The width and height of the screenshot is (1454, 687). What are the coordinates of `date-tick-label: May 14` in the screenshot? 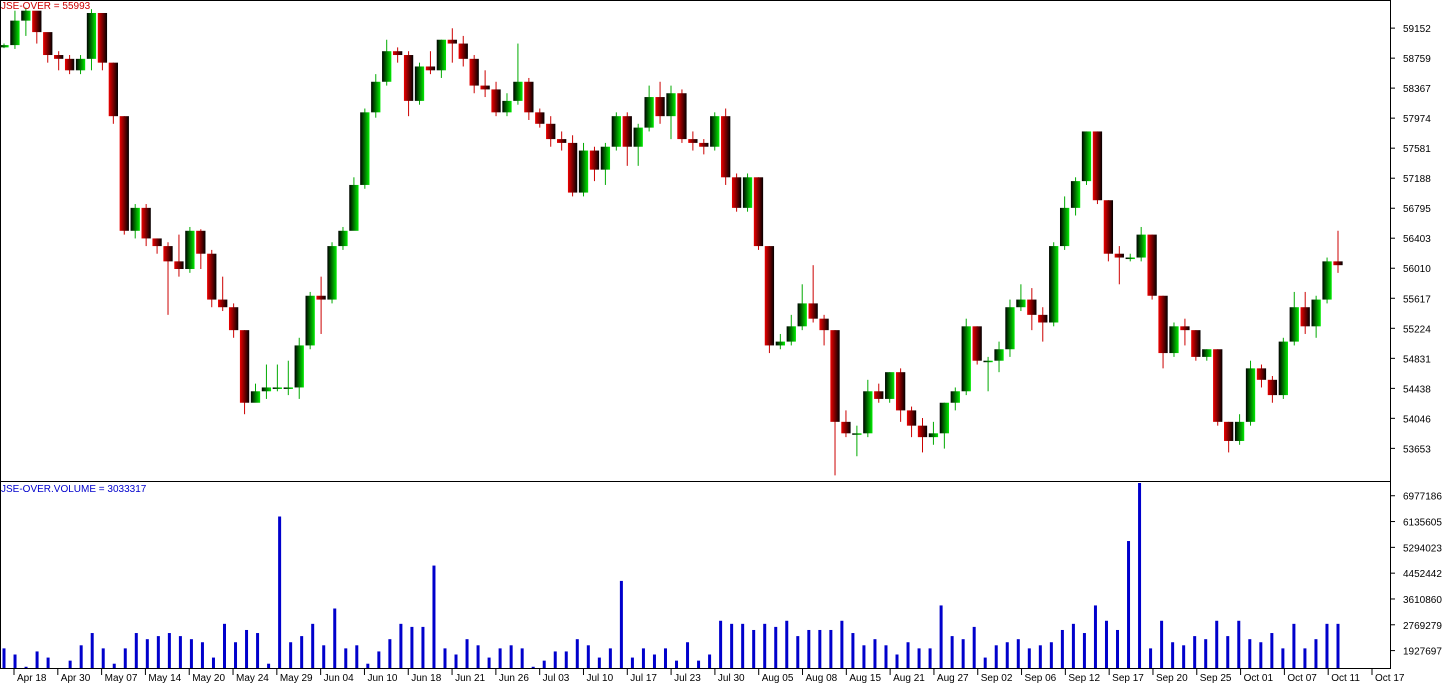 It's located at (164, 678).